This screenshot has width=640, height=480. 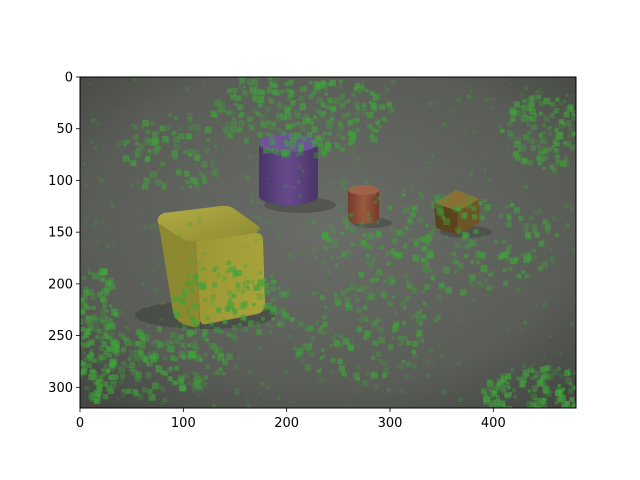 What do you see at coordinates (60, 388) in the screenshot?
I see `y-tick-label: 300` at bounding box center [60, 388].